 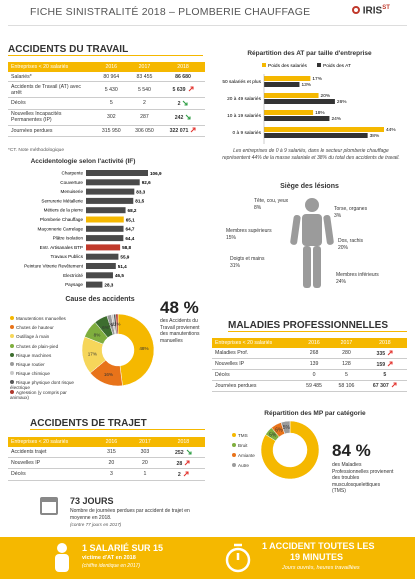 What do you see at coordinates (232, 353) in the screenshot?
I see `cell-text: Maladies Prof.` at bounding box center [232, 353].